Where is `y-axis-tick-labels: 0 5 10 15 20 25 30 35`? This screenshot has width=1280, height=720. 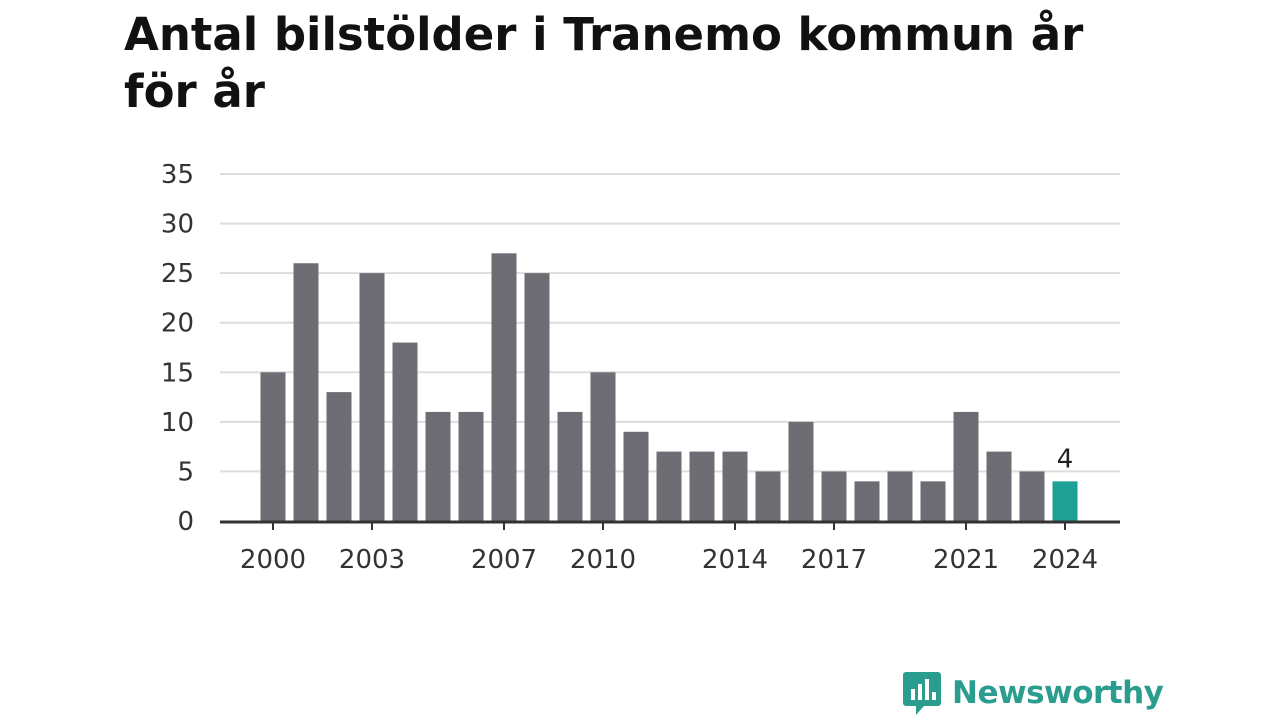
y-axis-tick-labels: 0 5 10 15 20 25 30 35 is located at coordinates (177, 348).